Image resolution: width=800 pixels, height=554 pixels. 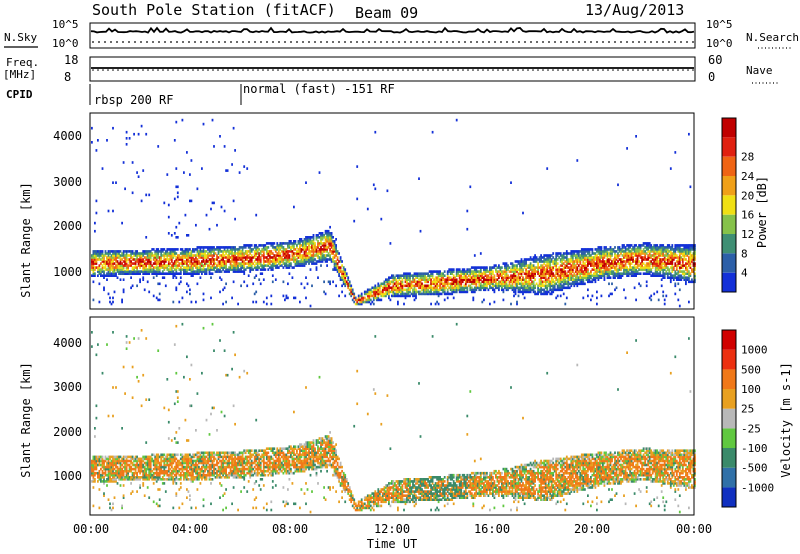 What do you see at coordinates (95, 479) in the screenshot?
I see `velocity-cell` at bounding box center [95, 479].